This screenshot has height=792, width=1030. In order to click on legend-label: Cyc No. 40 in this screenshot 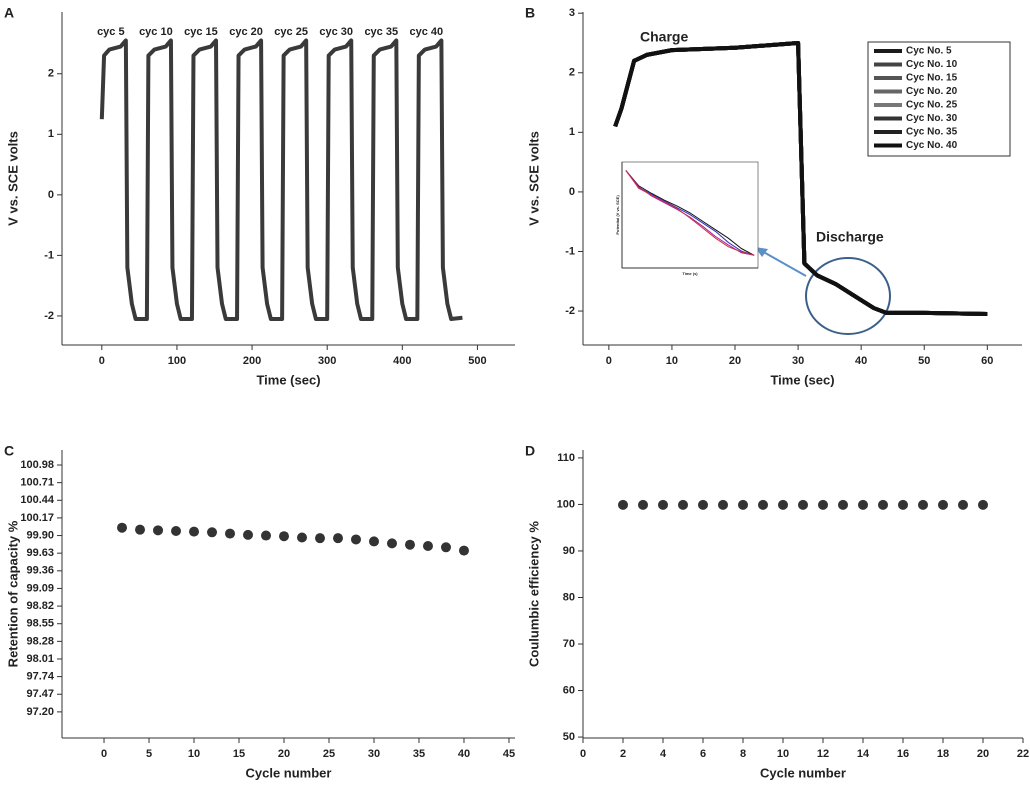, I will do `click(932, 145)`.